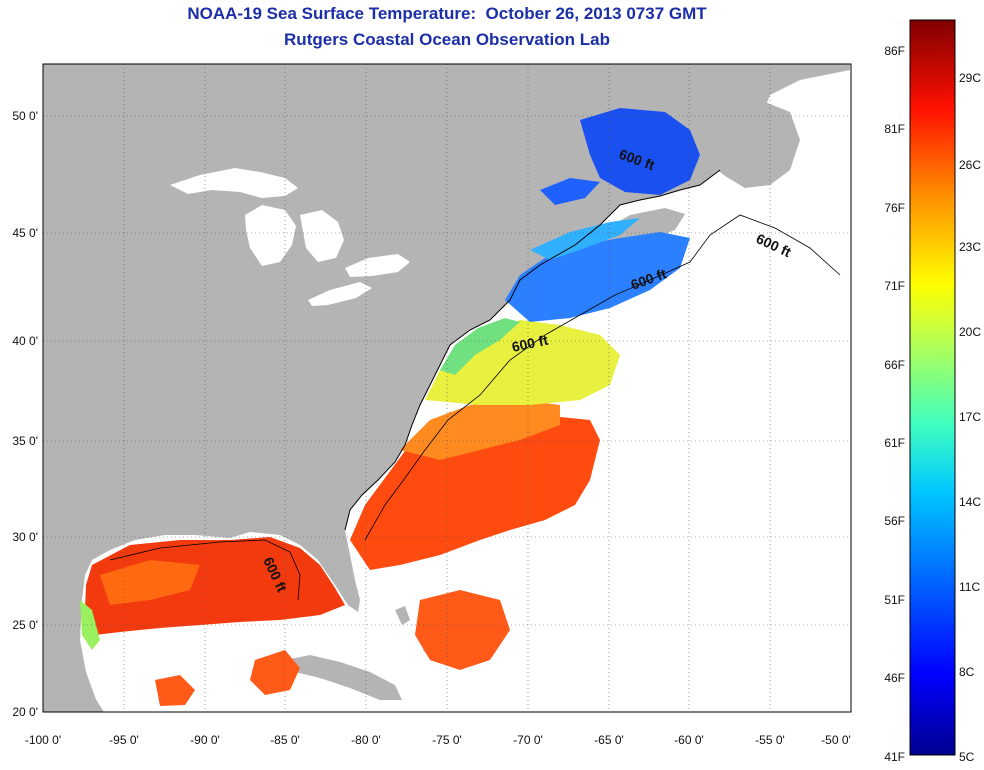 The image size is (984, 770). Describe the element at coordinates (285, 740) in the screenshot. I see `x-tick-label: -85 0'` at that location.